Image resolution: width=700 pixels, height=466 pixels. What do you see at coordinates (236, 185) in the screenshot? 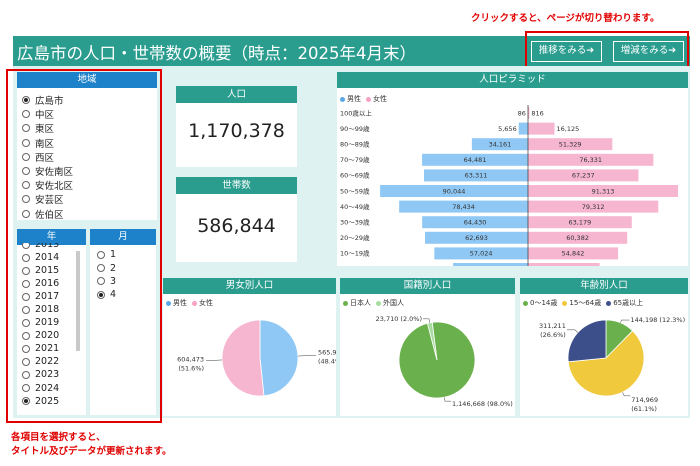
I see `households-card-title: 世帯数` at bounding box center [236, 185].